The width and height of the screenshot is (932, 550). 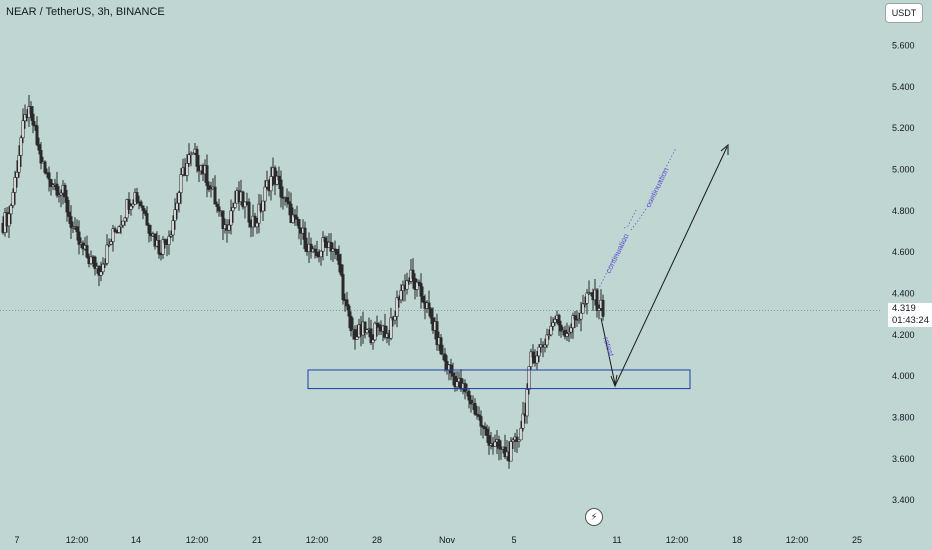 What do you see at coordinates (77, 540) in the screenshot?
I see `x-tick-label: 12:00` at bounding box center [77, 540].